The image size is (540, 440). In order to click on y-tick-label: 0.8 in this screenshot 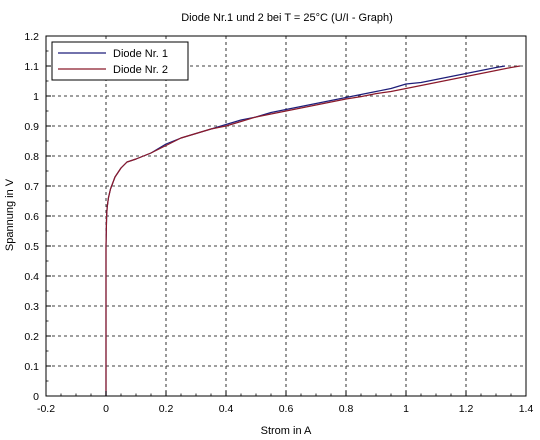, I will do `click(31, 157)`.